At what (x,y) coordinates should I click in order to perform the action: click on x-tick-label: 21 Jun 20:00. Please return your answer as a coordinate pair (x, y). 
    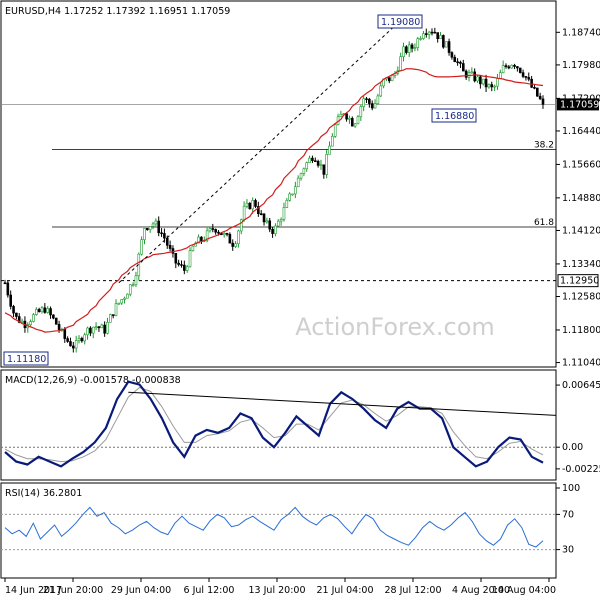
    Looking at the image, I should click on (73, 590).